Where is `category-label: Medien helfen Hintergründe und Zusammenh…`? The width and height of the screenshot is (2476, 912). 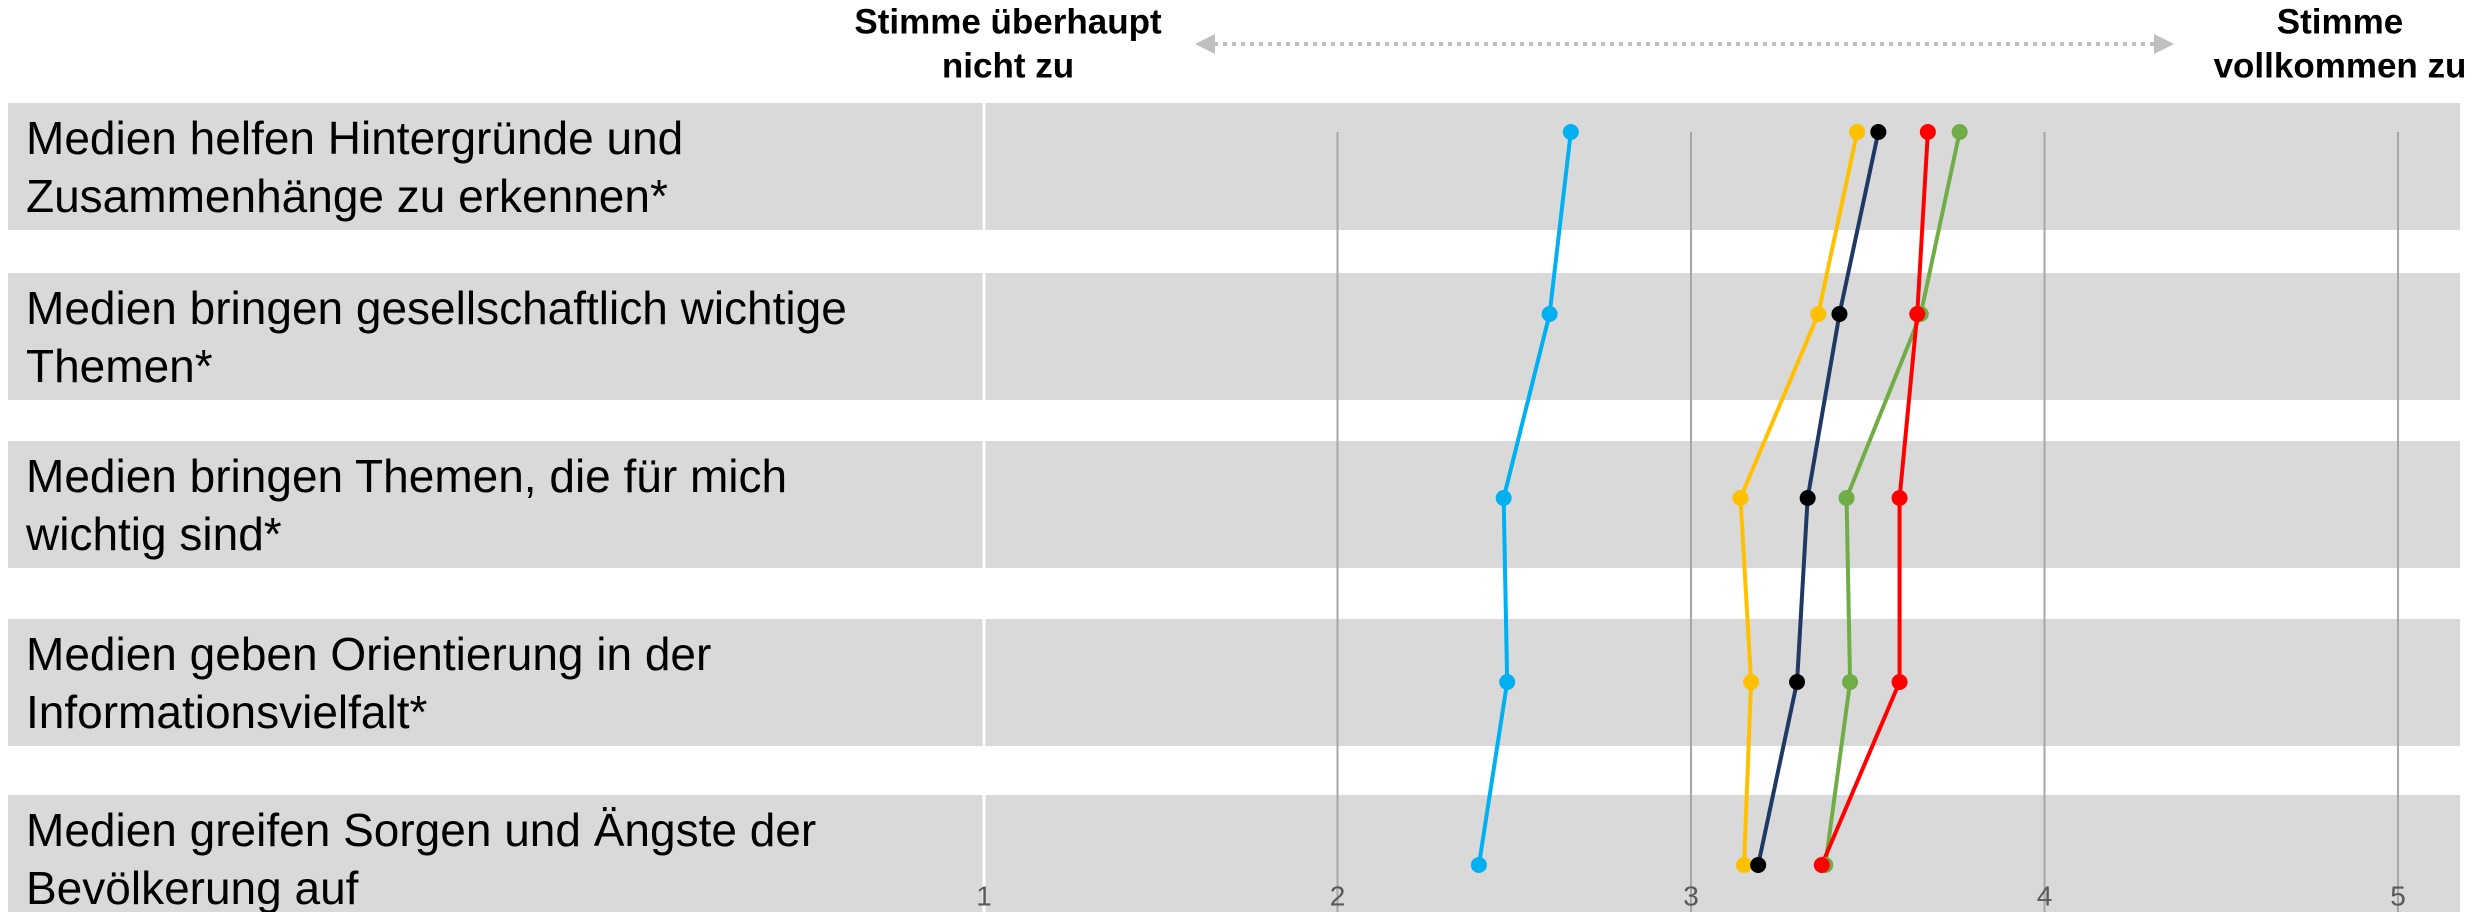 category-label: Medien helfen Hintergründe und Zusammenh… is located at coordinates (355, 167).